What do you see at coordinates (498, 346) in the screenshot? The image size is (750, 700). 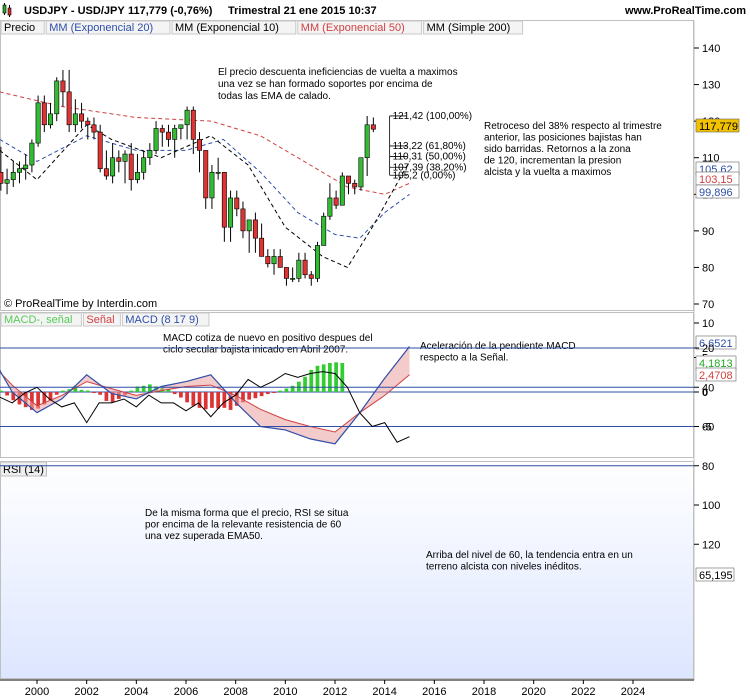 I see `macd-annotation-right-line: Aceleración de la pendiente MACD` at bounding box center [498, 346].